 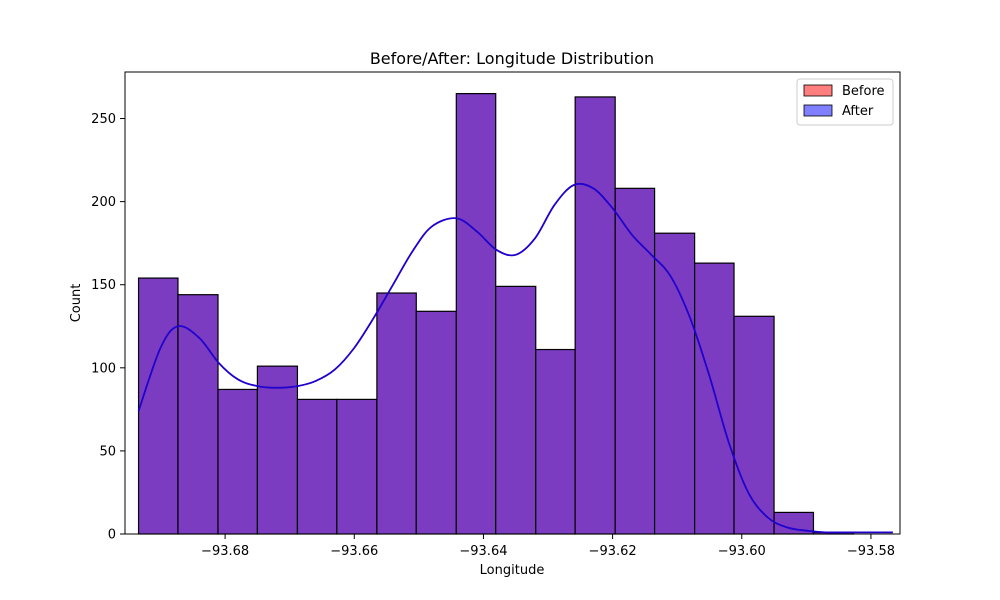 I want to click on x-tick-label: −93.66, so click(x=354, y=551).